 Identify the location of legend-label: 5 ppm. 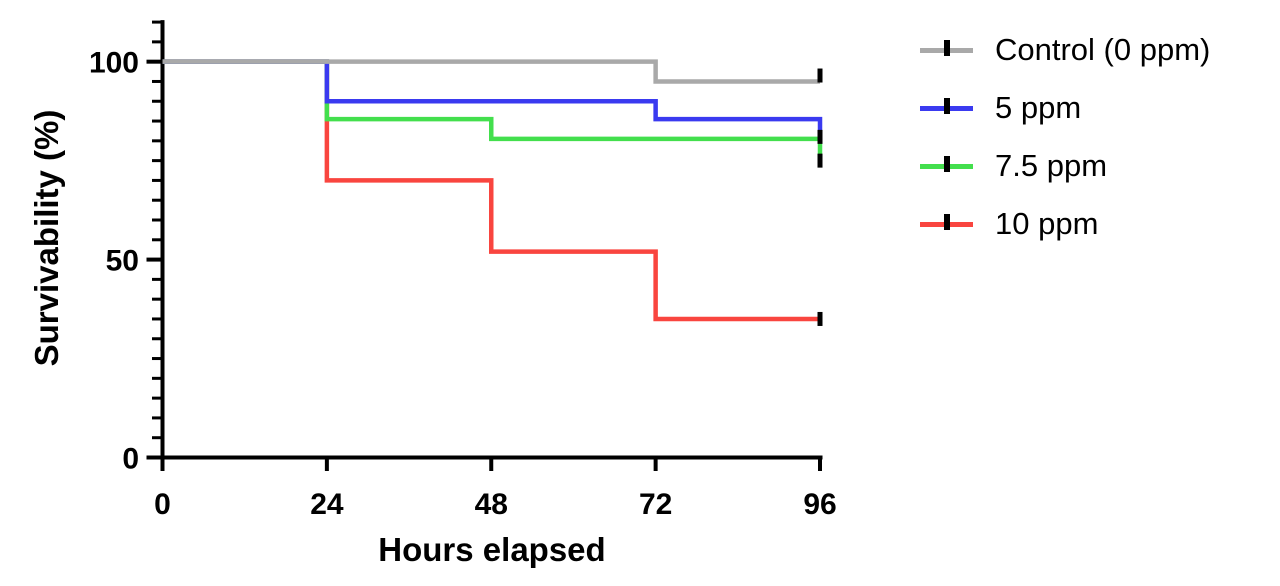
(1038, 107).